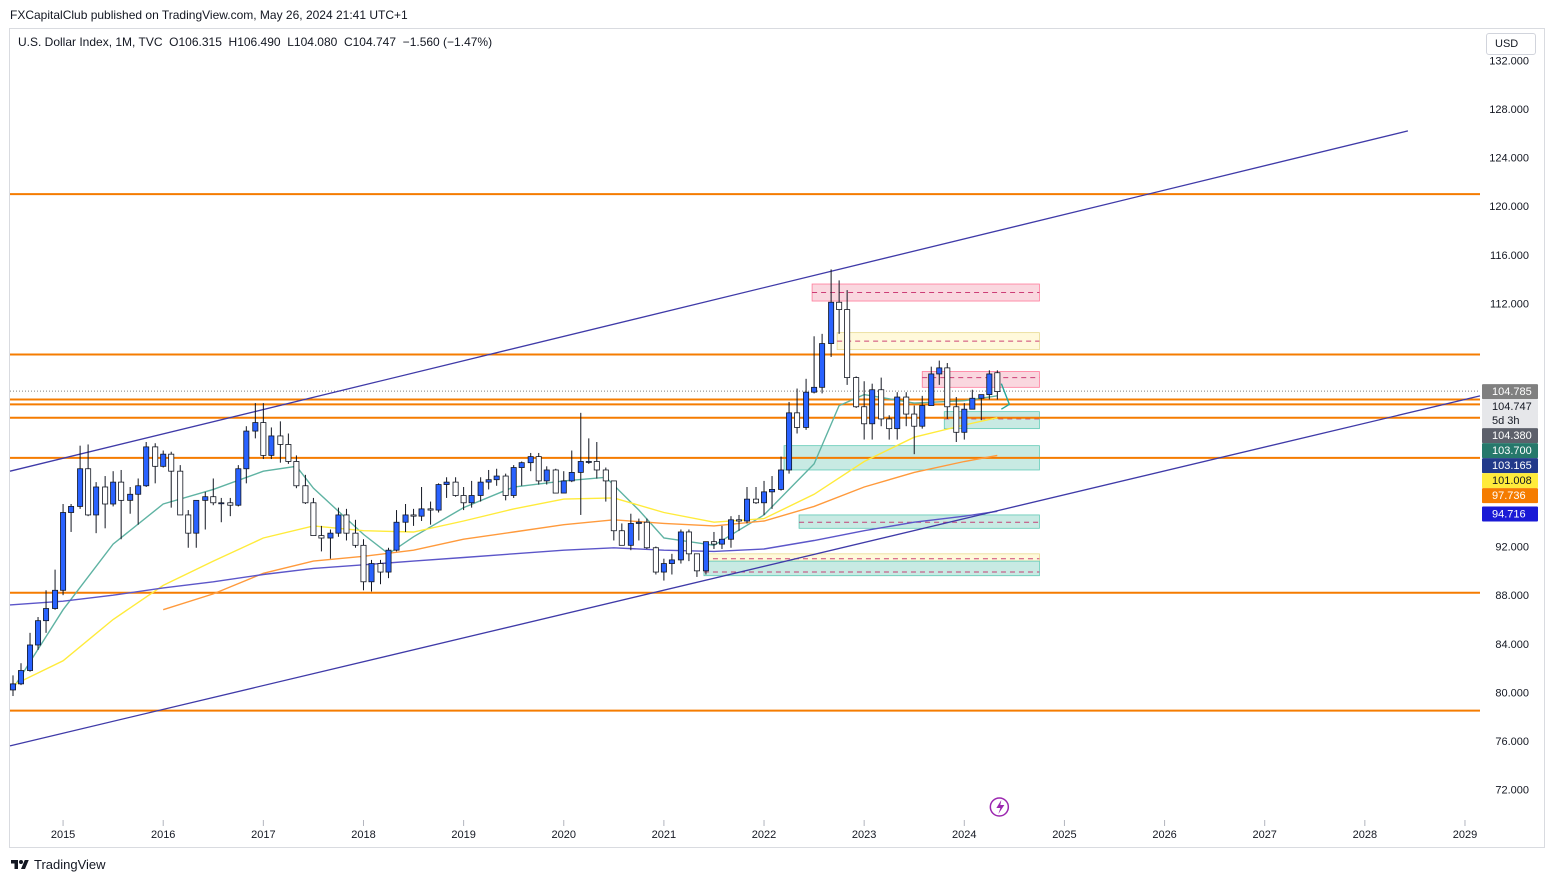 The width and height of the screenshot is (1554, 883). I want to click on supply-zone, so click(980, 379).